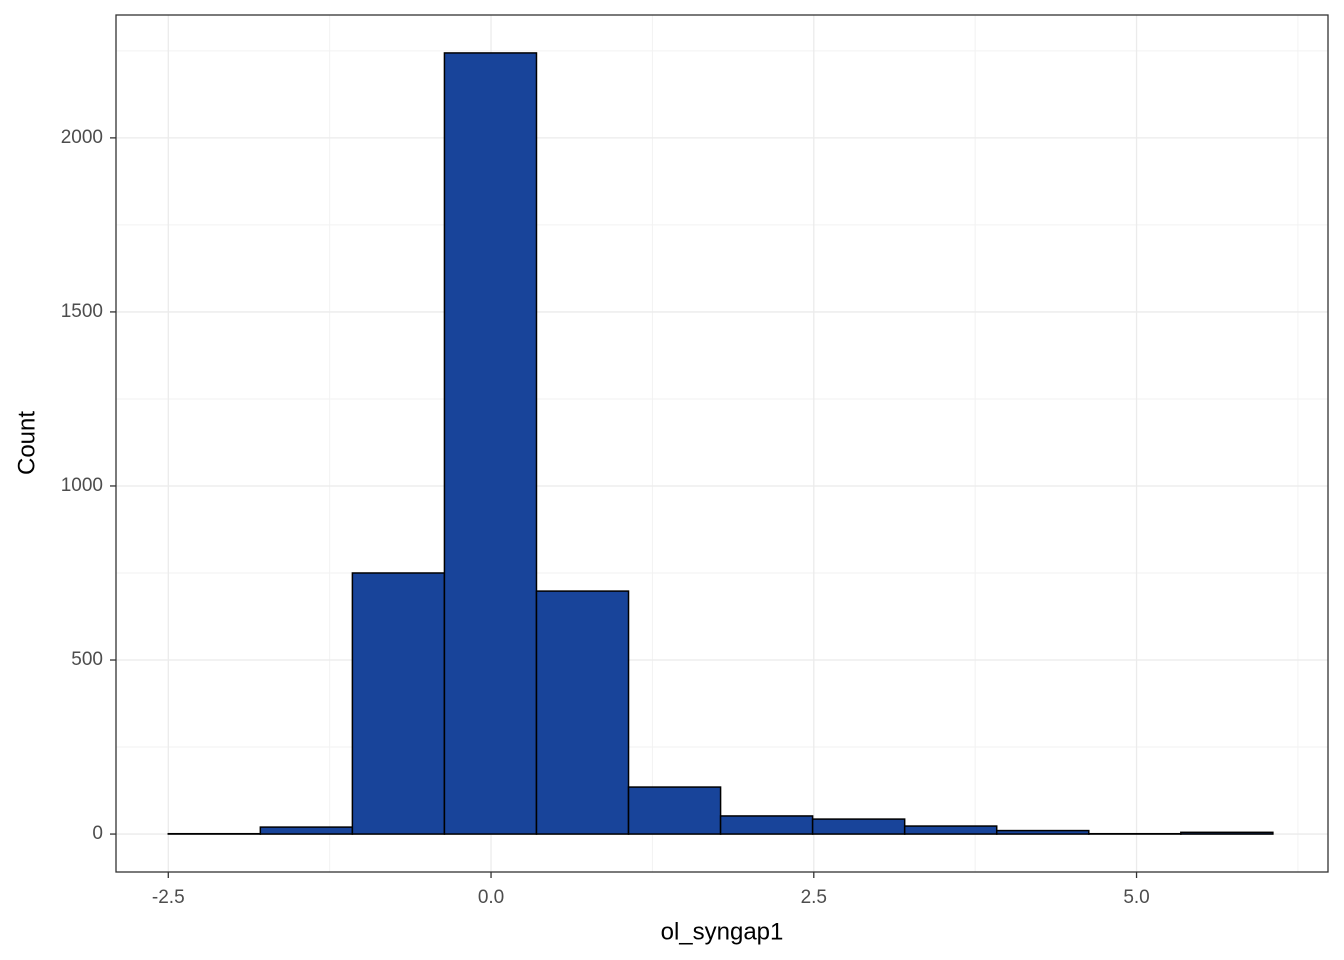 The width and height of the screenshot is (1344, 960). Describe the element at coordinates (491, 897) in the screenshot. I see `x-tick-label: 0.0` at that location.